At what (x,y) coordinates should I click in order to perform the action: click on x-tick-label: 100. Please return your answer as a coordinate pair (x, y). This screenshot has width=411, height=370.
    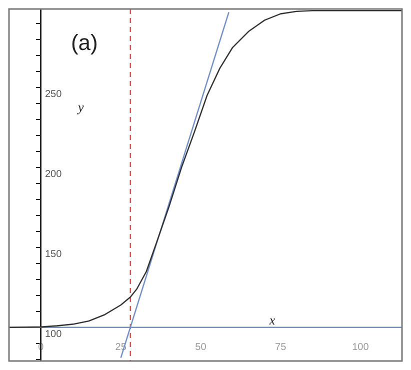
    Looking at the image, I should click on (361, 348).